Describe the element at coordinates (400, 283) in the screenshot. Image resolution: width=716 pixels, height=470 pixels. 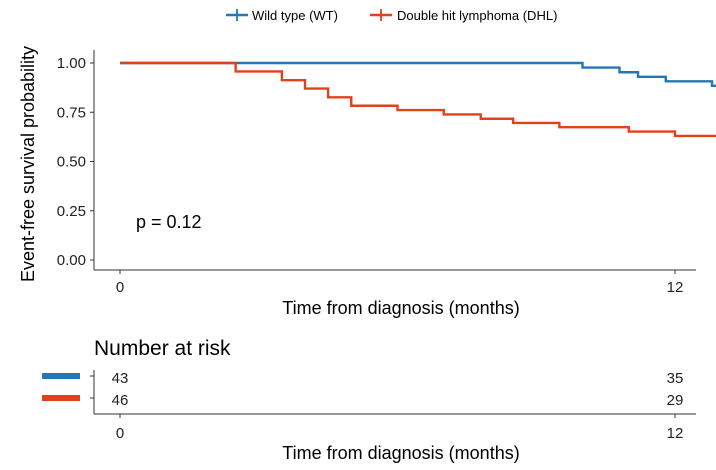
I see `x-ticks: 01224364860` at that location.